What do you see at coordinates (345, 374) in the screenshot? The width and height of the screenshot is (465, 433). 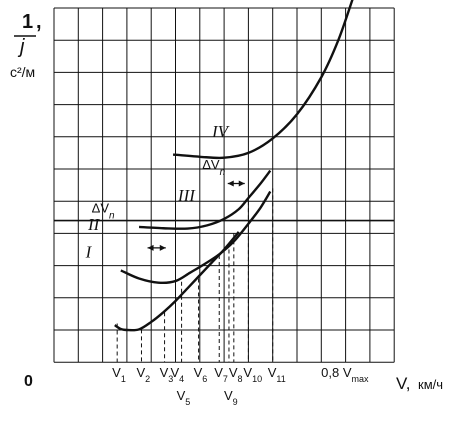 I see `x-tick-label-vmax: 0,8 Vmax` at bounding box center [345, 374].